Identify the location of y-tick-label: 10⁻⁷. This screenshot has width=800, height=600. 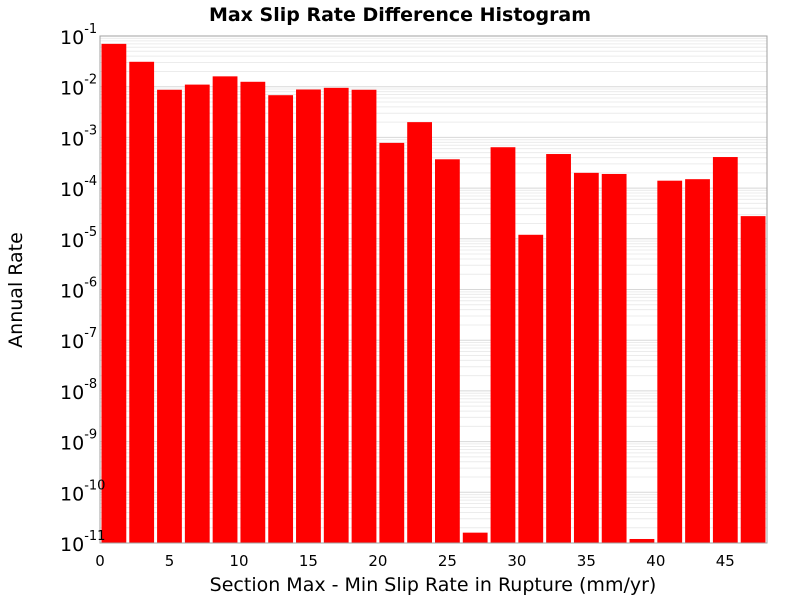
(78, 339).